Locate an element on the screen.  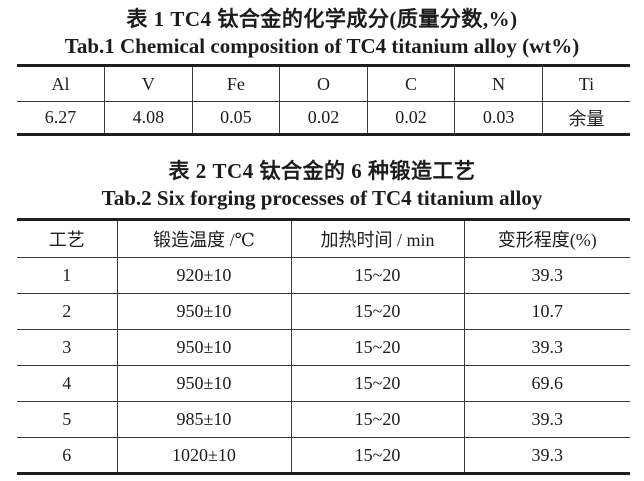
table1-value-row: 6.27 4.08 0.05 0.02 0.02 0.03 余量 is located at coordinates (323, 118).